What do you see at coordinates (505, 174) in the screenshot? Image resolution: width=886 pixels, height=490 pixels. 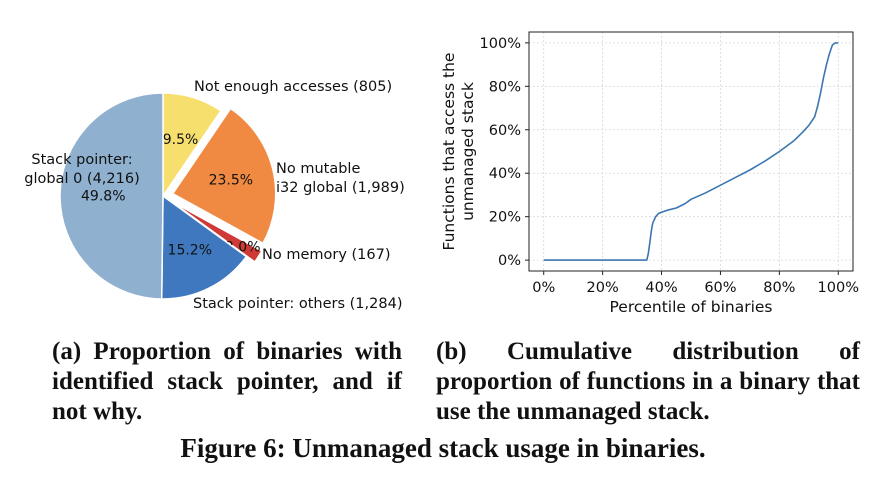 I see `y-tick-label-2: 40%` at bounding box center [505, 174].